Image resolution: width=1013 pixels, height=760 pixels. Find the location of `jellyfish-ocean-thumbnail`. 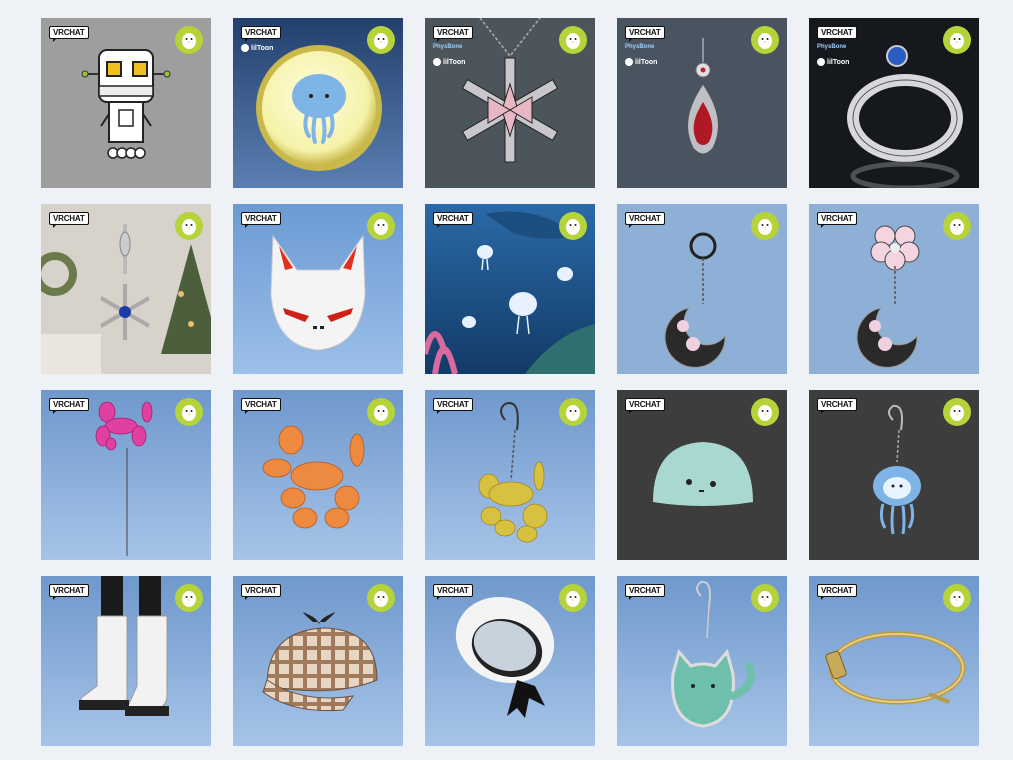

jellyfish-ocean-thumbnail is located at coordinates (510, 289).